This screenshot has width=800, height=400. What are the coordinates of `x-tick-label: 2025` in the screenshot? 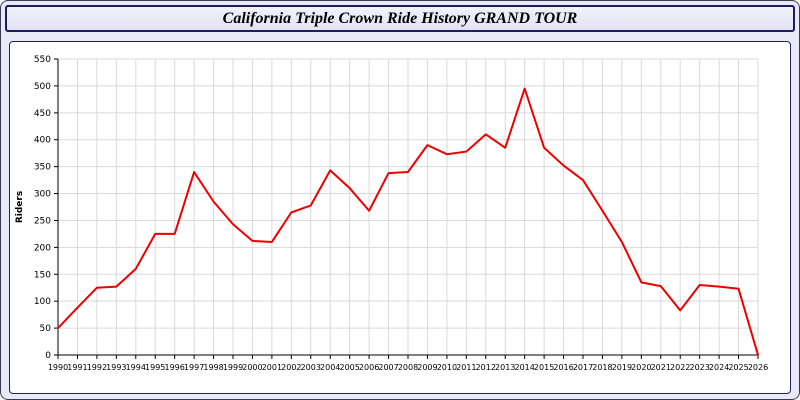 It's located at (738, 367).